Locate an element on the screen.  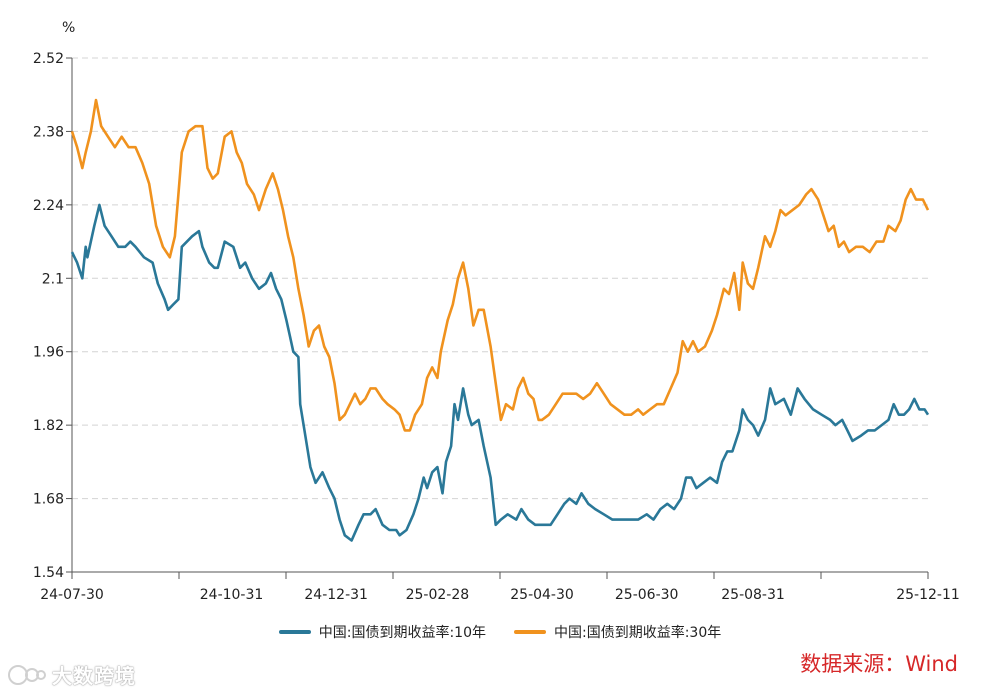
y-unit-label: % is located at coordinates (68, 28).